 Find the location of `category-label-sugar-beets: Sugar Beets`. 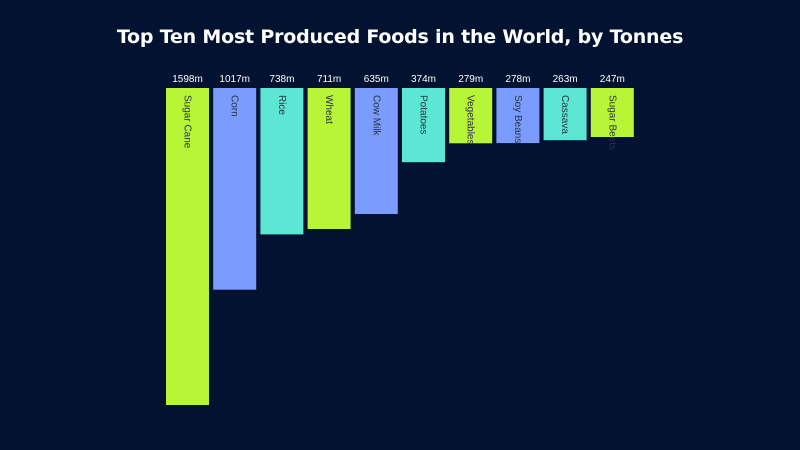

category-label-sugar-beets: Sugar Beets is located at coordinates (611, 122).